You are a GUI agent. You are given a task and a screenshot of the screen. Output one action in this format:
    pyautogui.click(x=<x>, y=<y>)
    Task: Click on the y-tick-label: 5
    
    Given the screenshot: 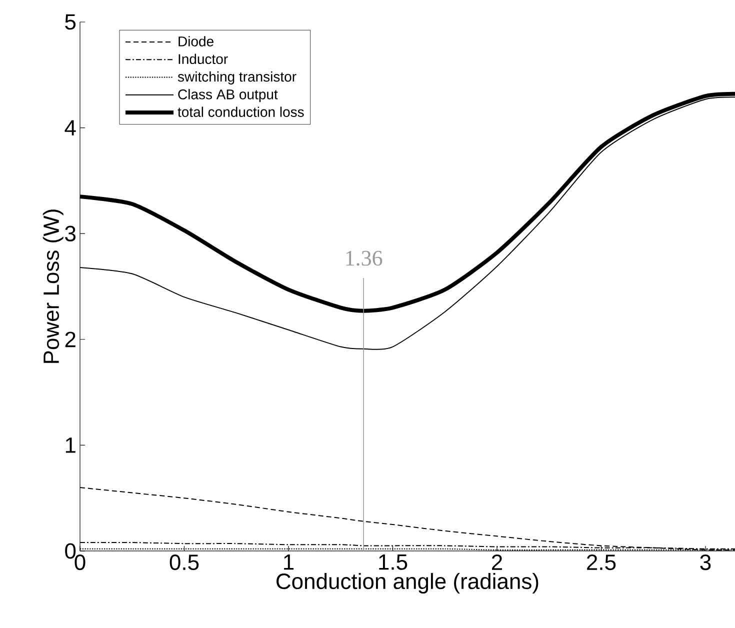 What is the action you would take?
    pyautogui.click(x=70, y=22)
    